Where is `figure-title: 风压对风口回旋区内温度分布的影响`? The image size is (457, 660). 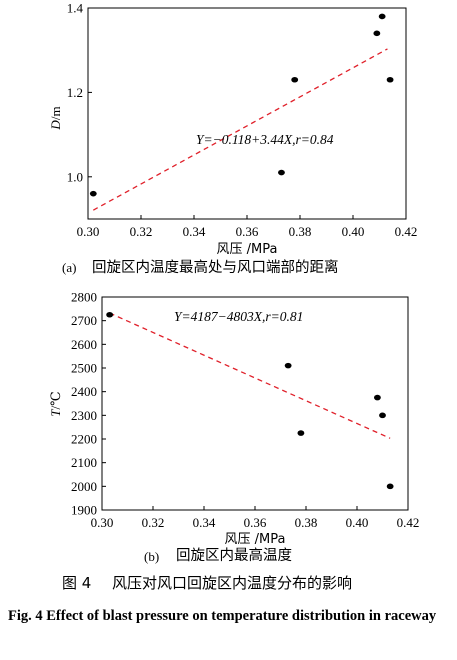 figure-title: 风压对风口回旋区内温度分布的影响 is located at coordinates (232, 583).